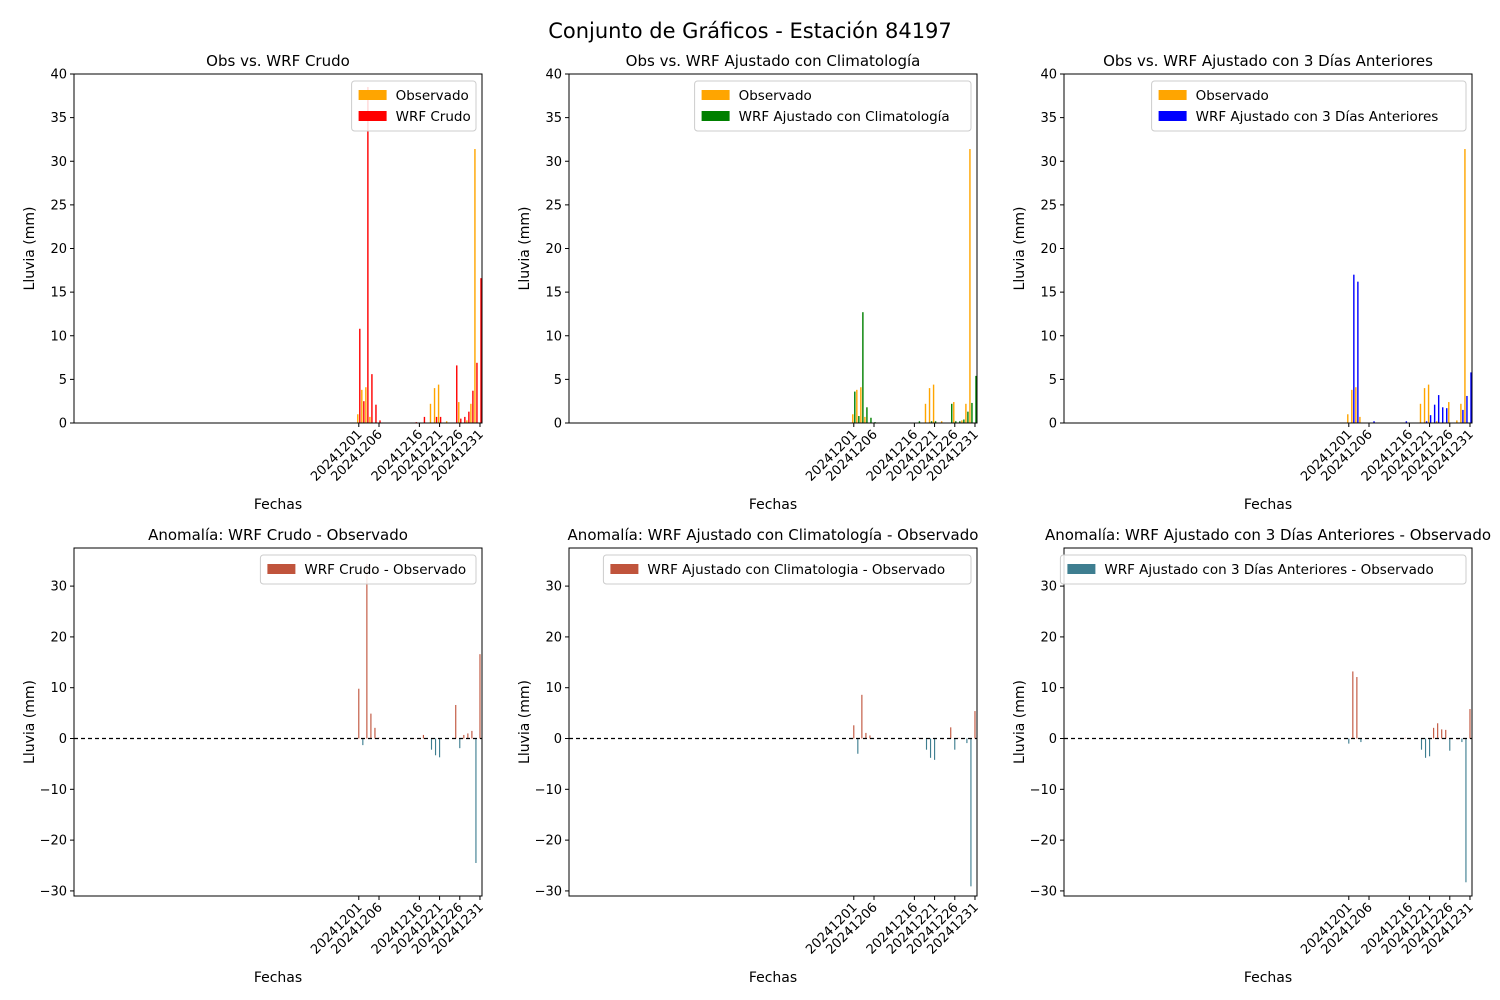  I want to click on subplot-title: Obs vs. WRF Ajustado con Climatología, so click(773, 61).